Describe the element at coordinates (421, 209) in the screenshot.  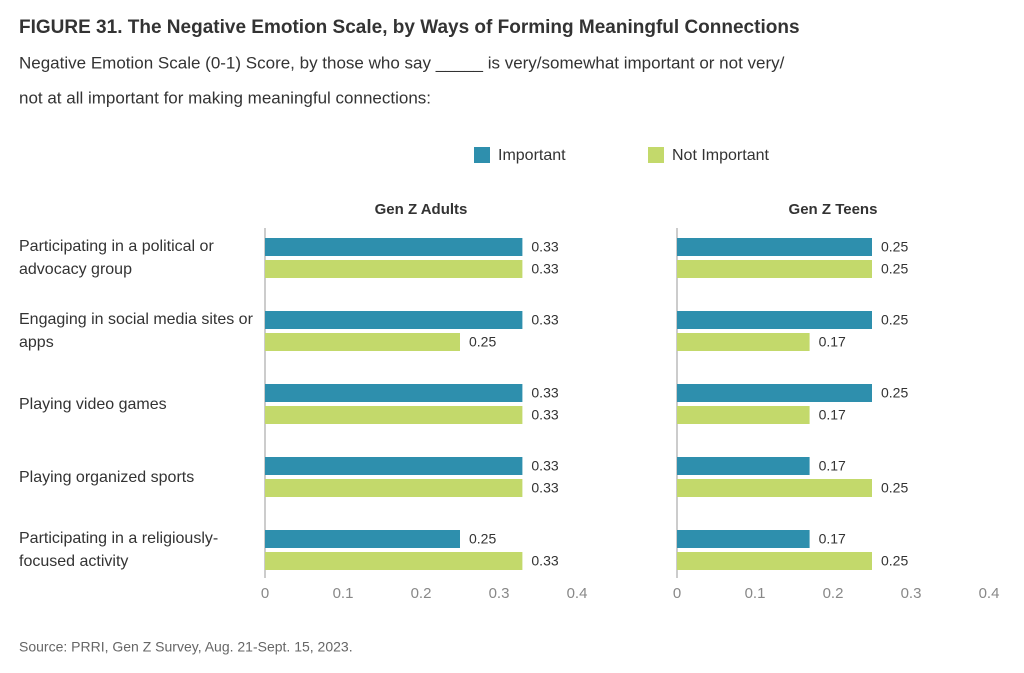
I see `panel-title: Gen Z Adults` at that location.